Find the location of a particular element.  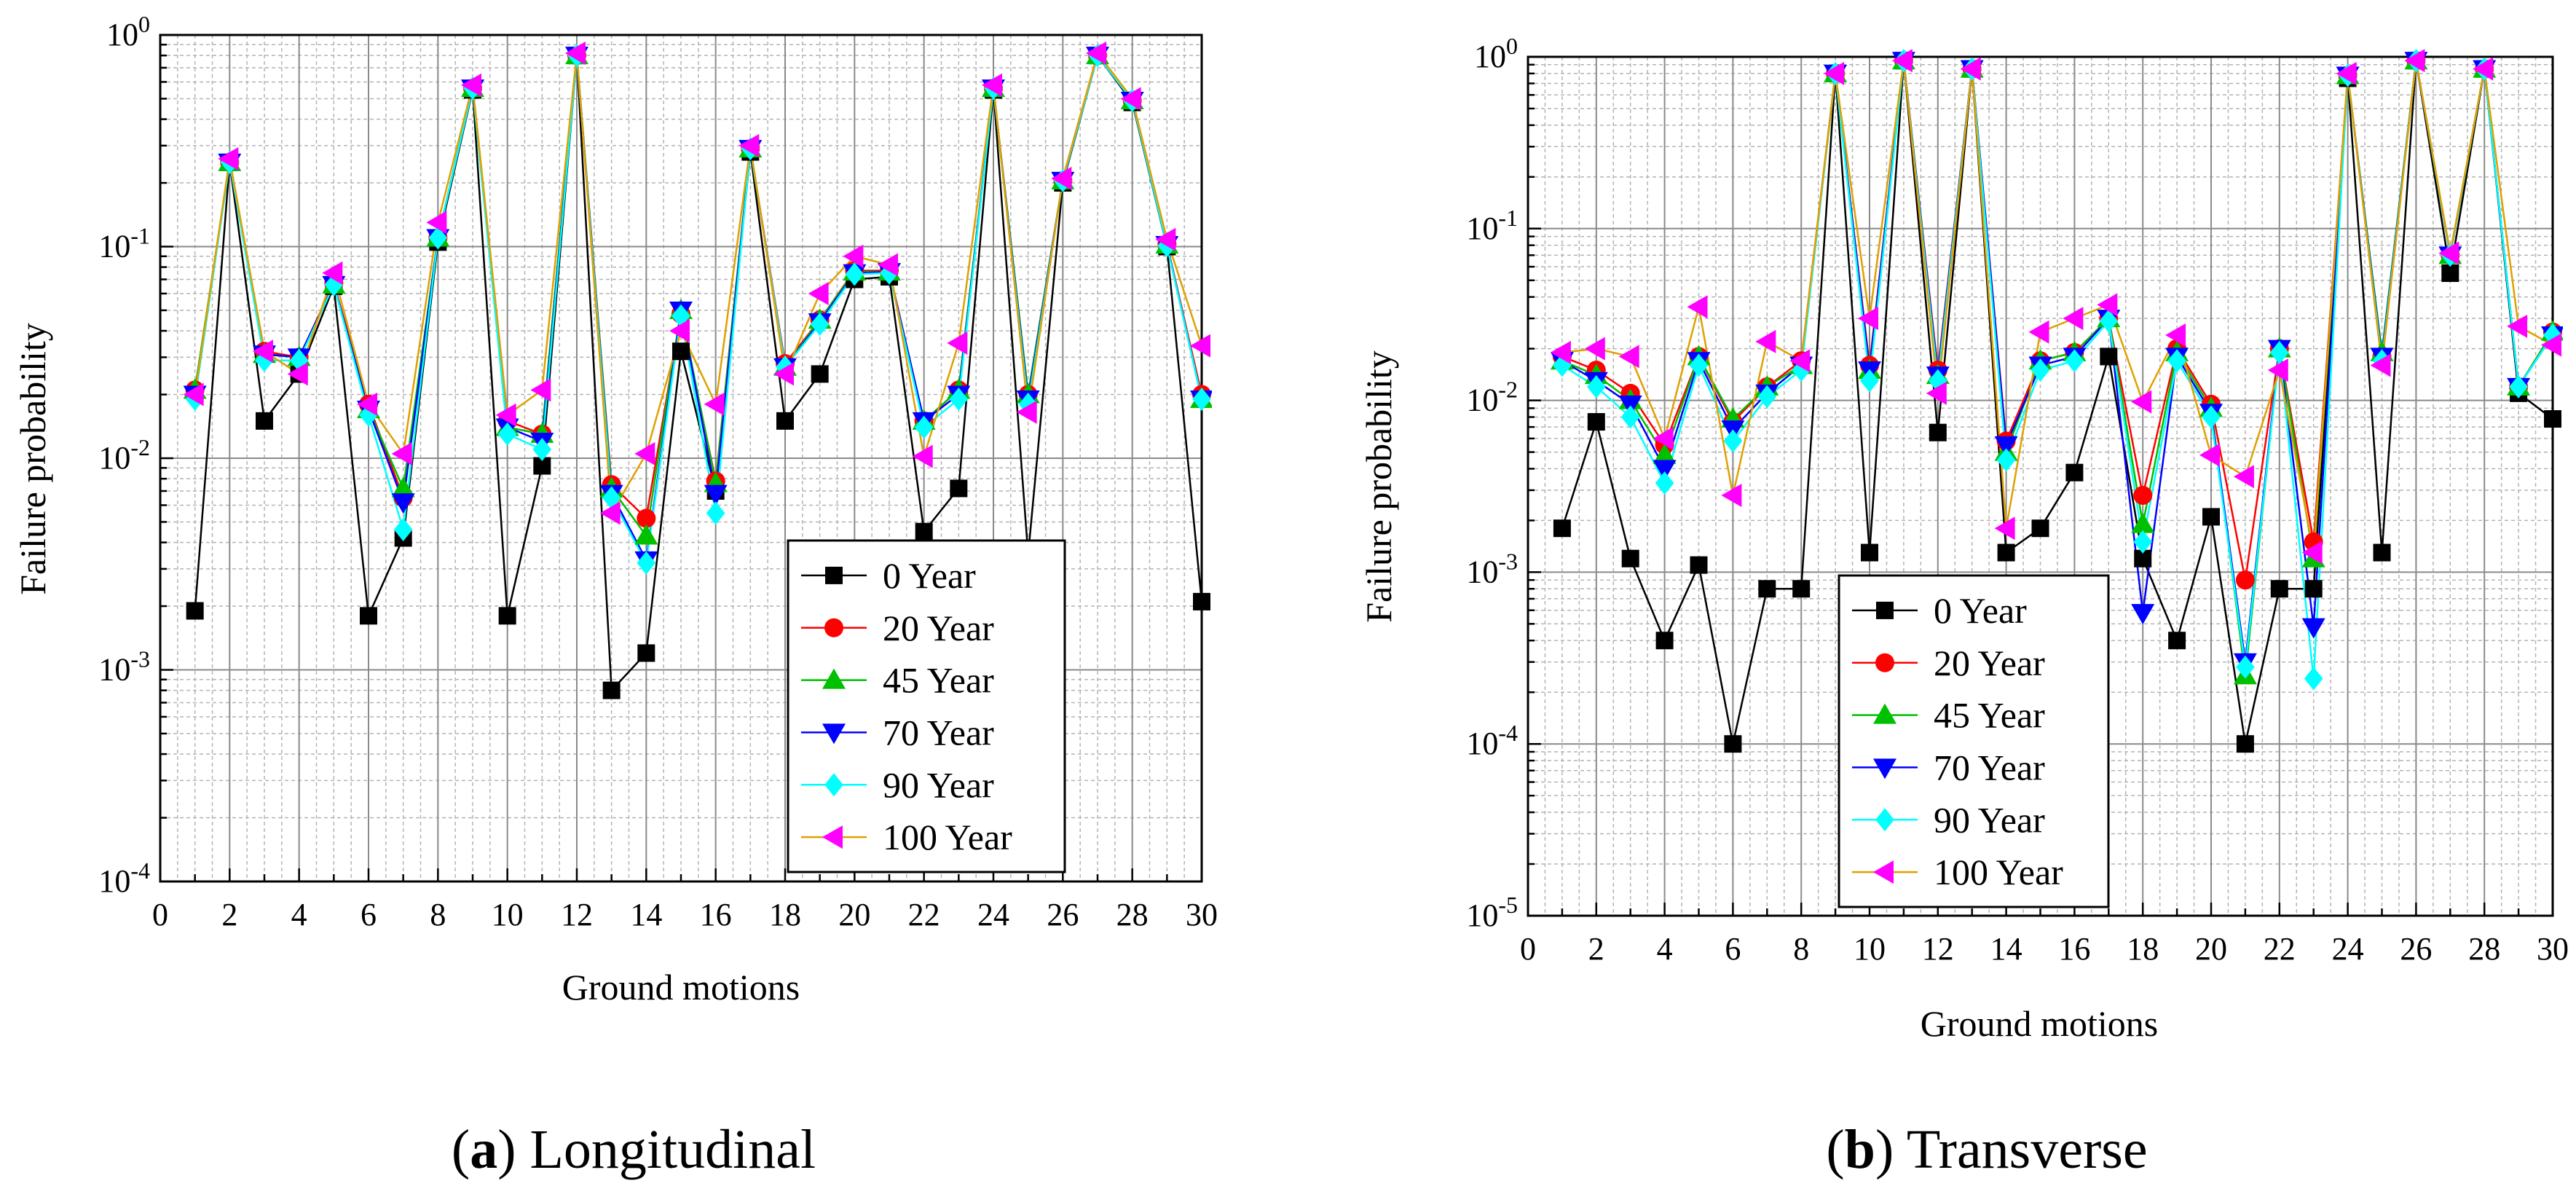

caption-a: (a) Longitudinal is located at coordinates (634, 1149).